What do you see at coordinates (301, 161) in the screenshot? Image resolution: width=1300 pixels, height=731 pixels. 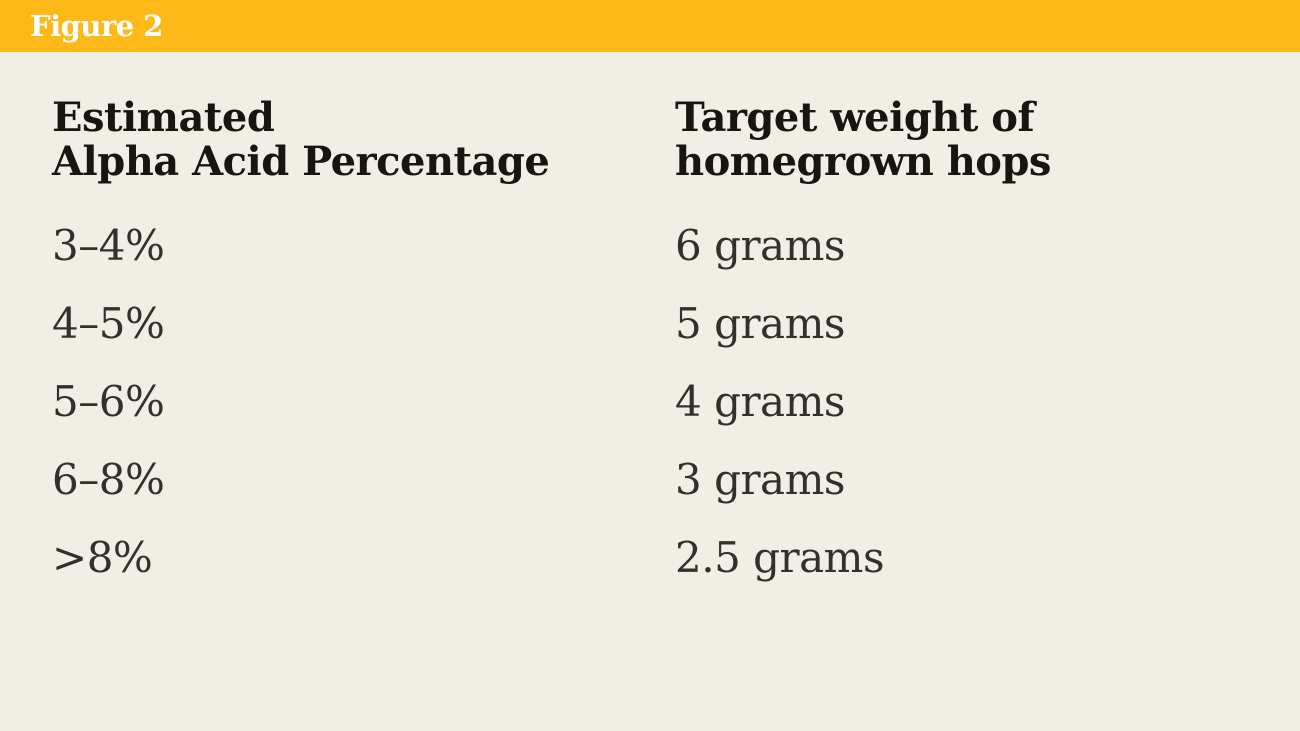 I see `column-header-alpha-acid-line2: Alpha Acid Percentage` at bounding box center [301, 161].